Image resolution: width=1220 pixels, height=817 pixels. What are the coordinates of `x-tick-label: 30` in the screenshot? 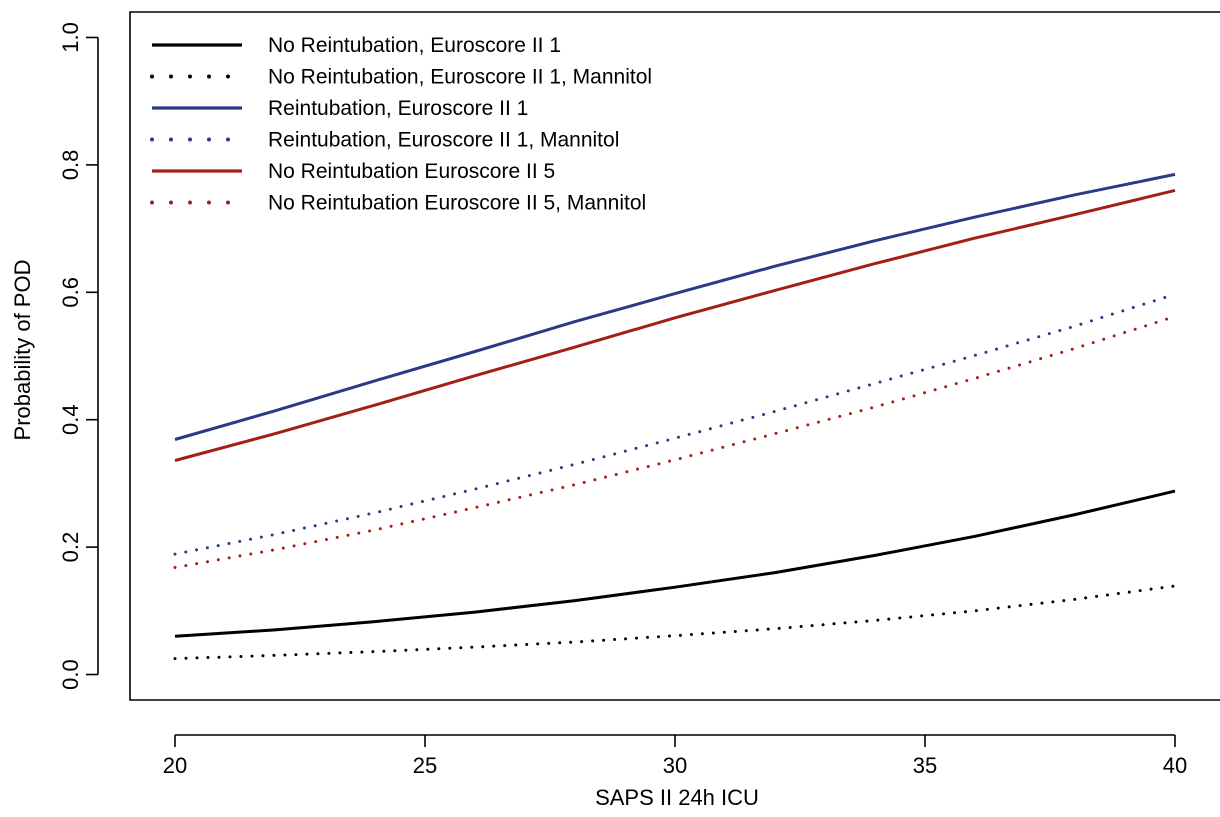 It's located at (675, 765).